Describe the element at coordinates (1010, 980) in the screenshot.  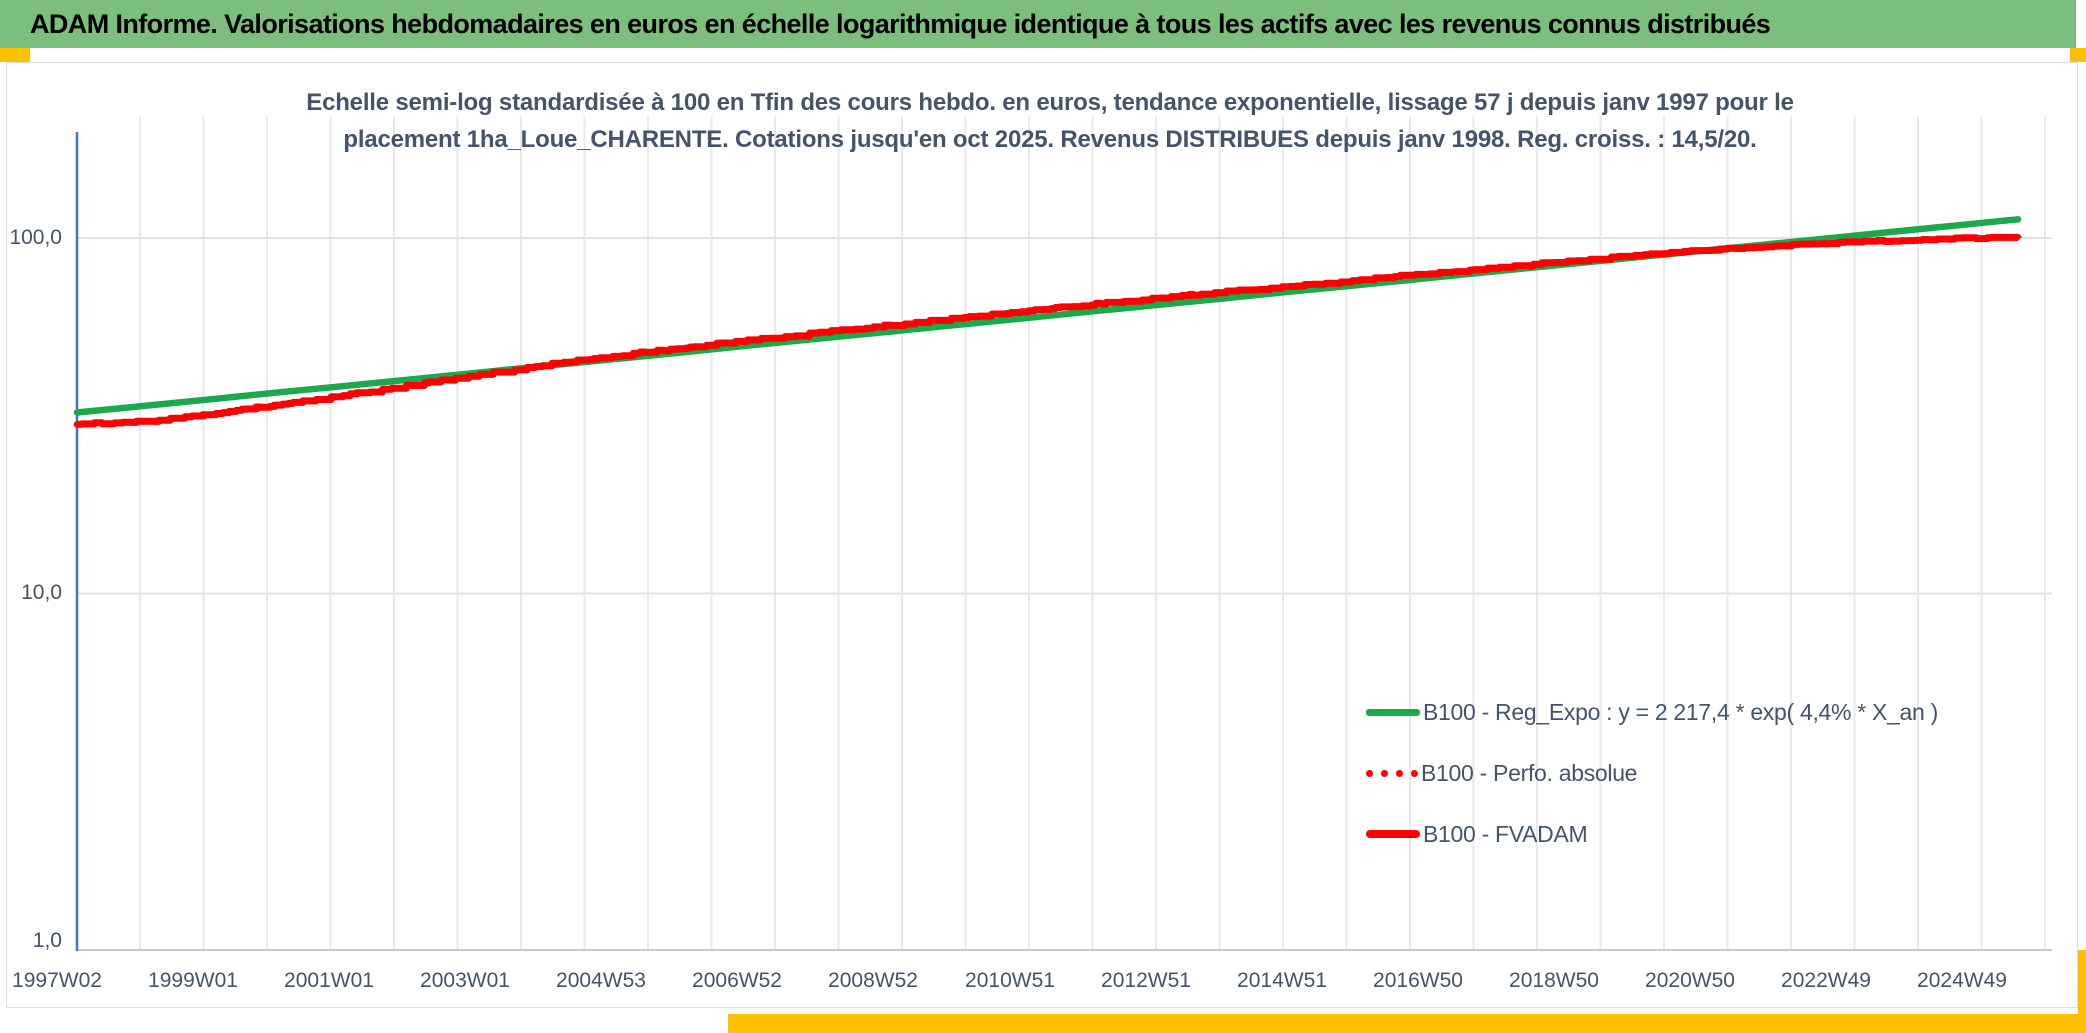
I see `x-tick-7: 2010W51` at that location.